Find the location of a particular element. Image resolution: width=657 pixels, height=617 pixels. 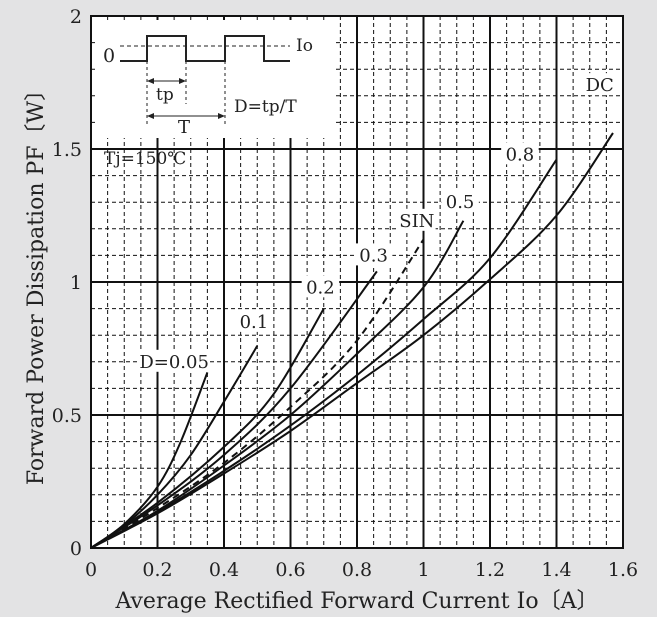

x-tick-label: 0.6 is located at coordinates (290, 570).